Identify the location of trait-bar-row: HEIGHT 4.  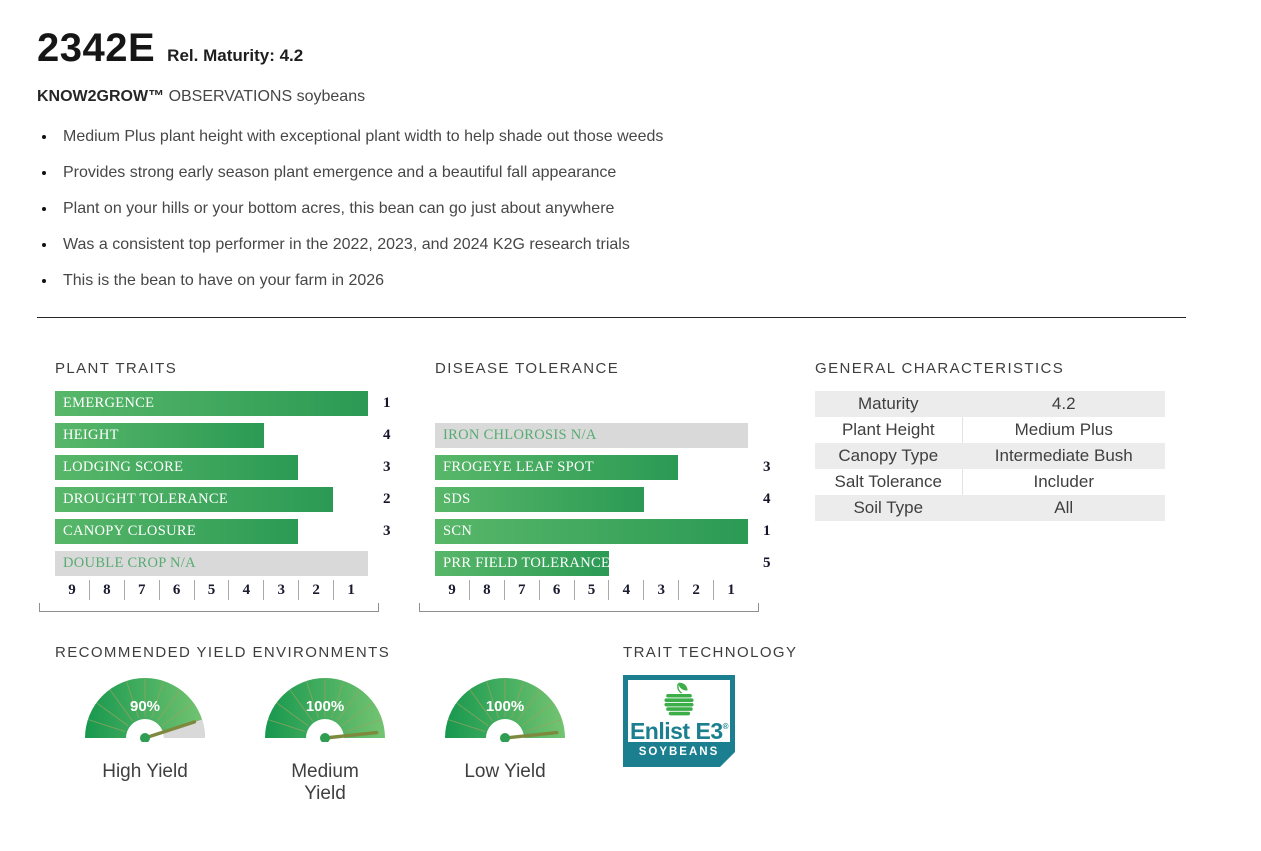
(245, 435).